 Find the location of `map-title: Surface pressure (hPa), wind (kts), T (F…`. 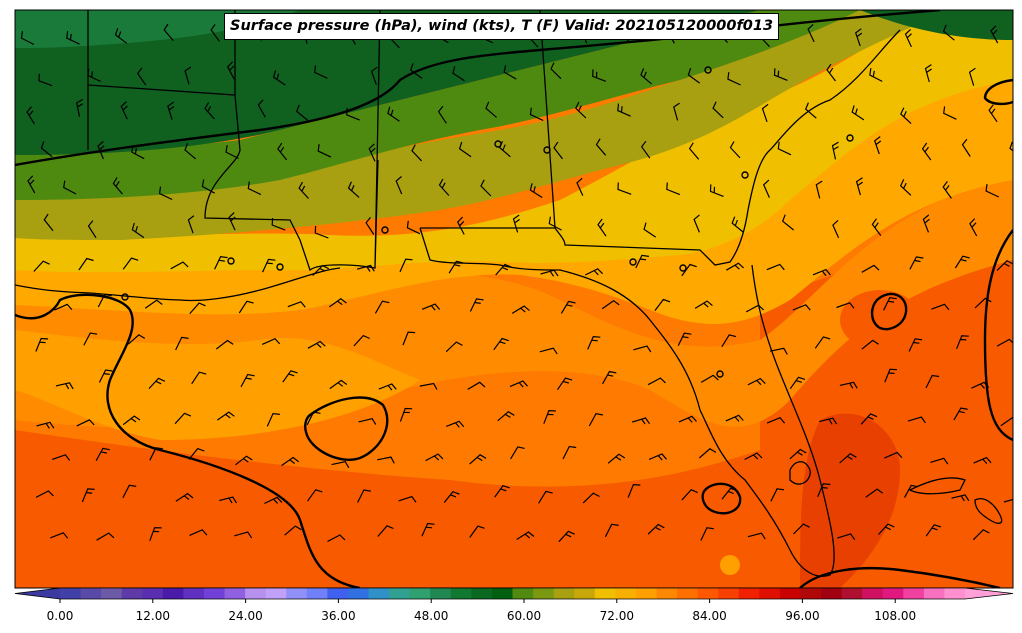

map-title: Surface pressure (hPa), wind (kts), T (F… is located at coordinates (502, 26).